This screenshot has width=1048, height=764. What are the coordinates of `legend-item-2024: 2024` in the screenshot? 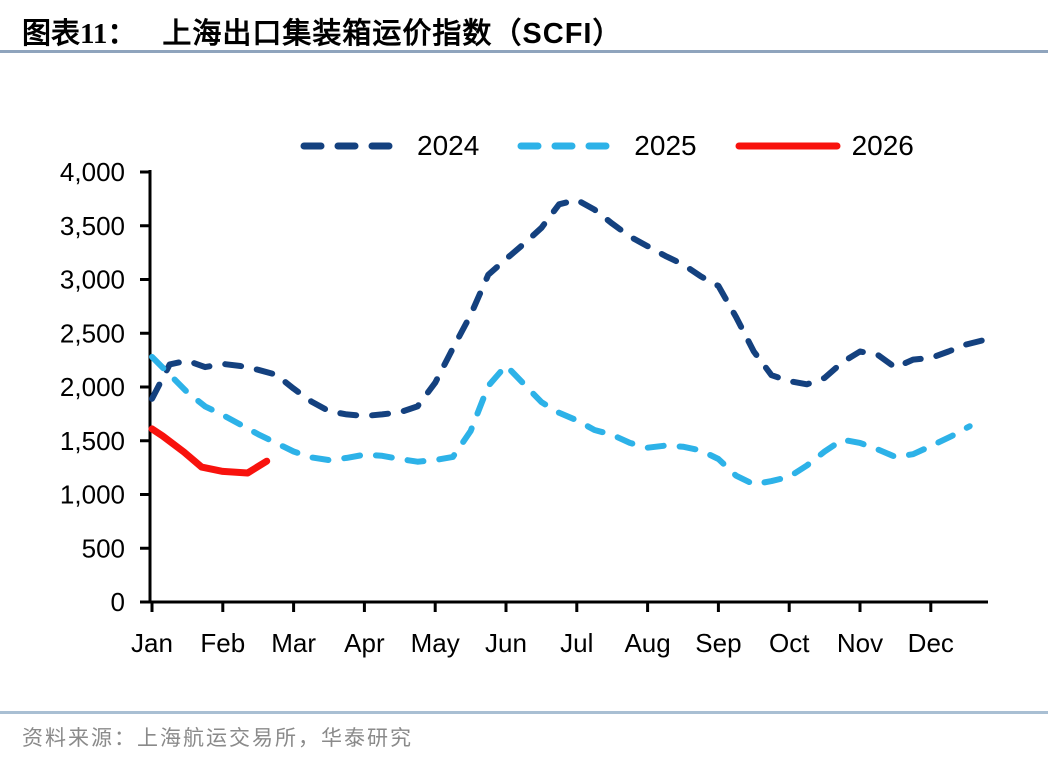 It's located at (388, 146).